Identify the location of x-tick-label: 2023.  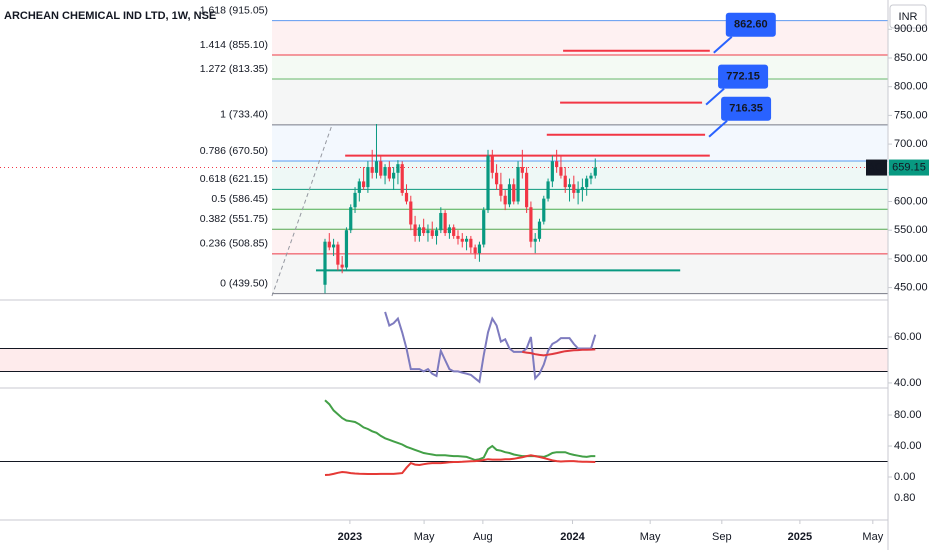
(350, 537).